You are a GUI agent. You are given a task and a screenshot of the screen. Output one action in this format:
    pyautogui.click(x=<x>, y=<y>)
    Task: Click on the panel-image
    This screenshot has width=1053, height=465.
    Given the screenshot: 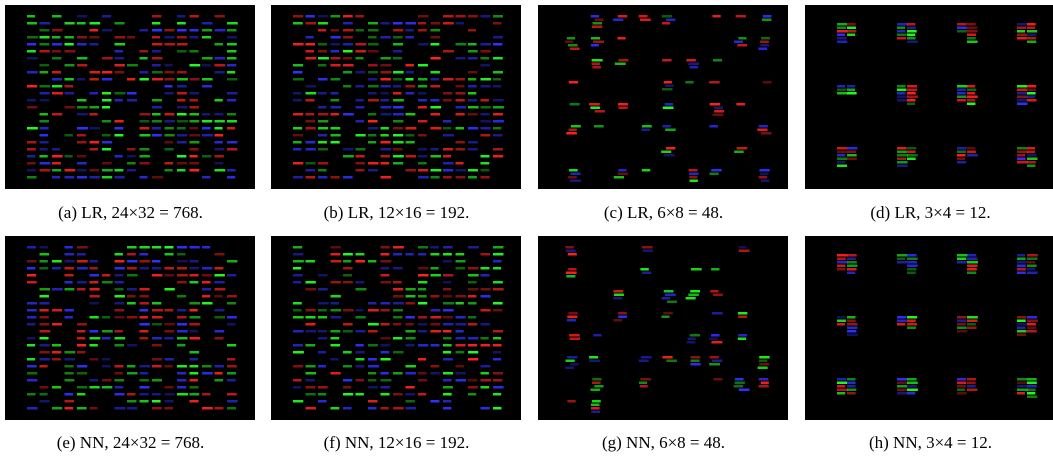 What is the action you would take?
    pyautogui.click(x=663, y=97)
    